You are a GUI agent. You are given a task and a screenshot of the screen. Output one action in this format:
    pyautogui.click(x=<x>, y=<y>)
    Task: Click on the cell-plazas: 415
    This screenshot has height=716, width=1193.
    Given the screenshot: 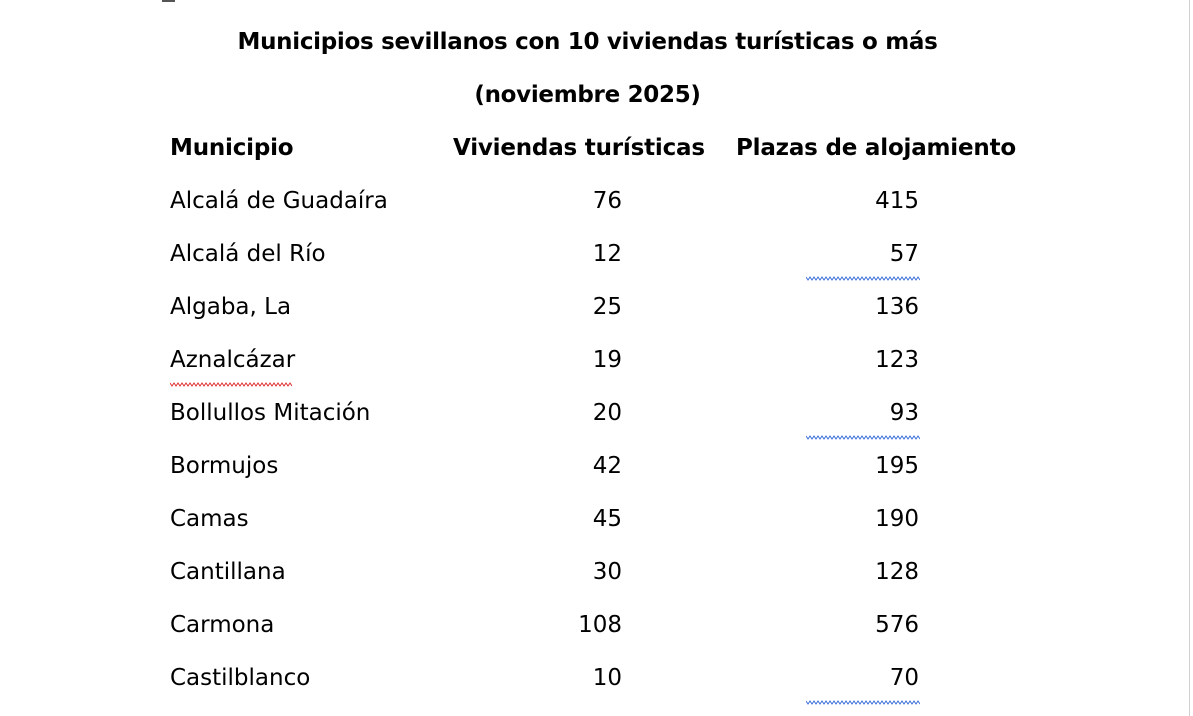 What is the action you would take?
    pyautogui.click(x=897, y=201)
    